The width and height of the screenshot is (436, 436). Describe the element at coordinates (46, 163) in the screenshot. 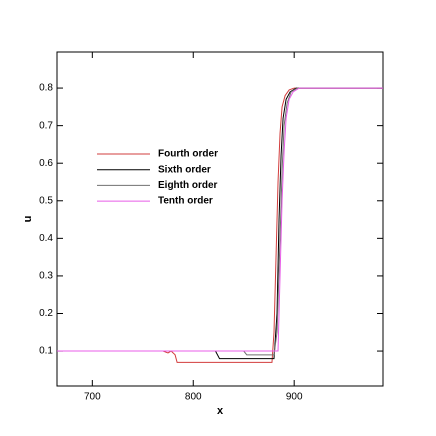

I see `y-tick-label: 0.6` at that location.